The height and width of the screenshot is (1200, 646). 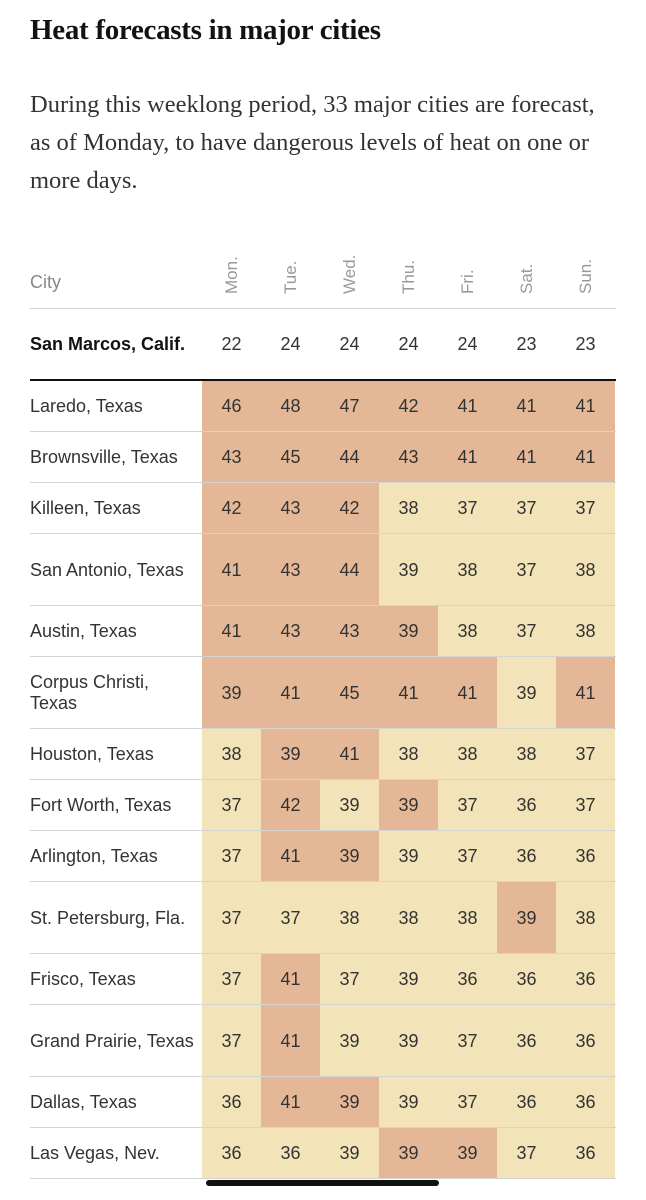 What do you see at coordinates (323, 344) in the screenshot?
I see `featured-row: San Marcos, Calif. 22 24 24 24 24 23 23` at bounding box center [323, 344].